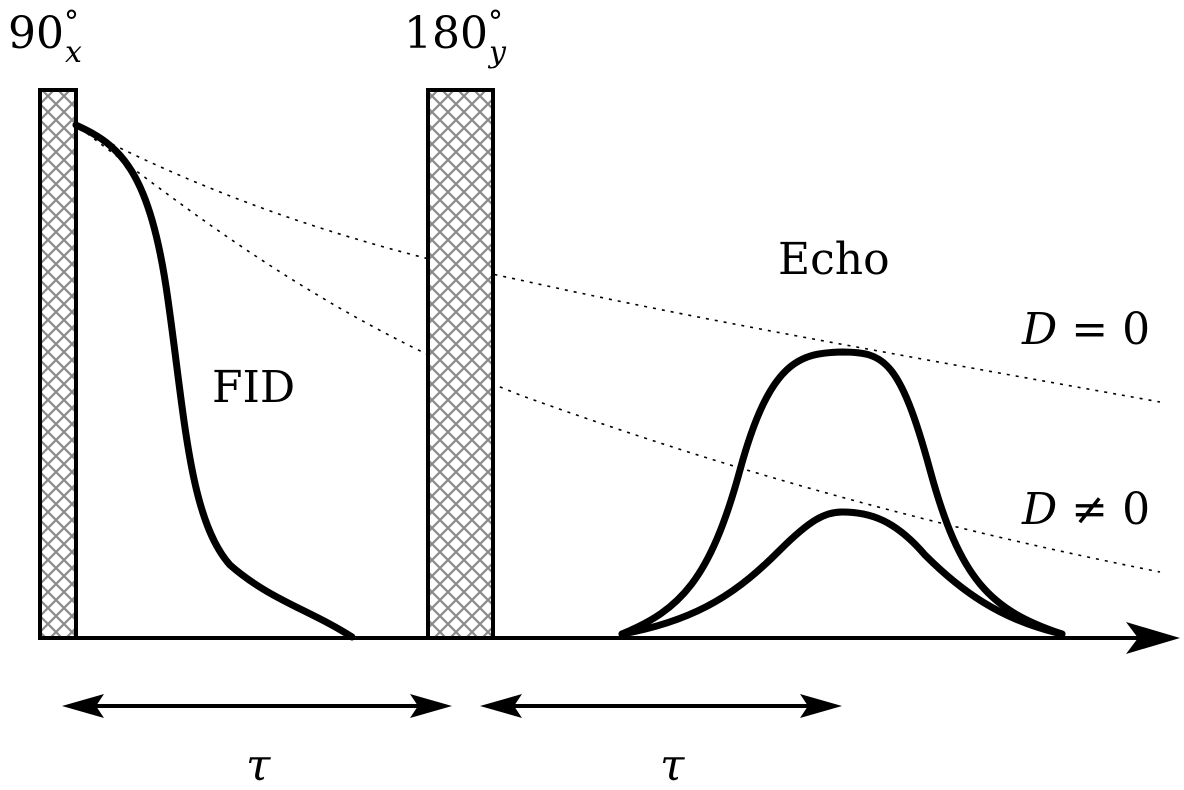 The width and height of the screenshot is (1184, 790). I want to click on pulse-180y-label: 180° y, so click(455, 37).